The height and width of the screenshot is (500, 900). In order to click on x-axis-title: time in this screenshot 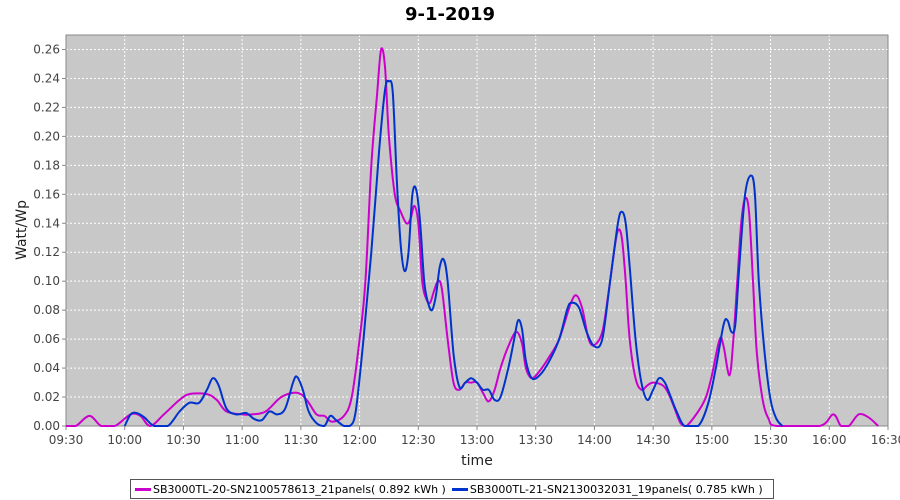, I will do `click(477, 461)`.